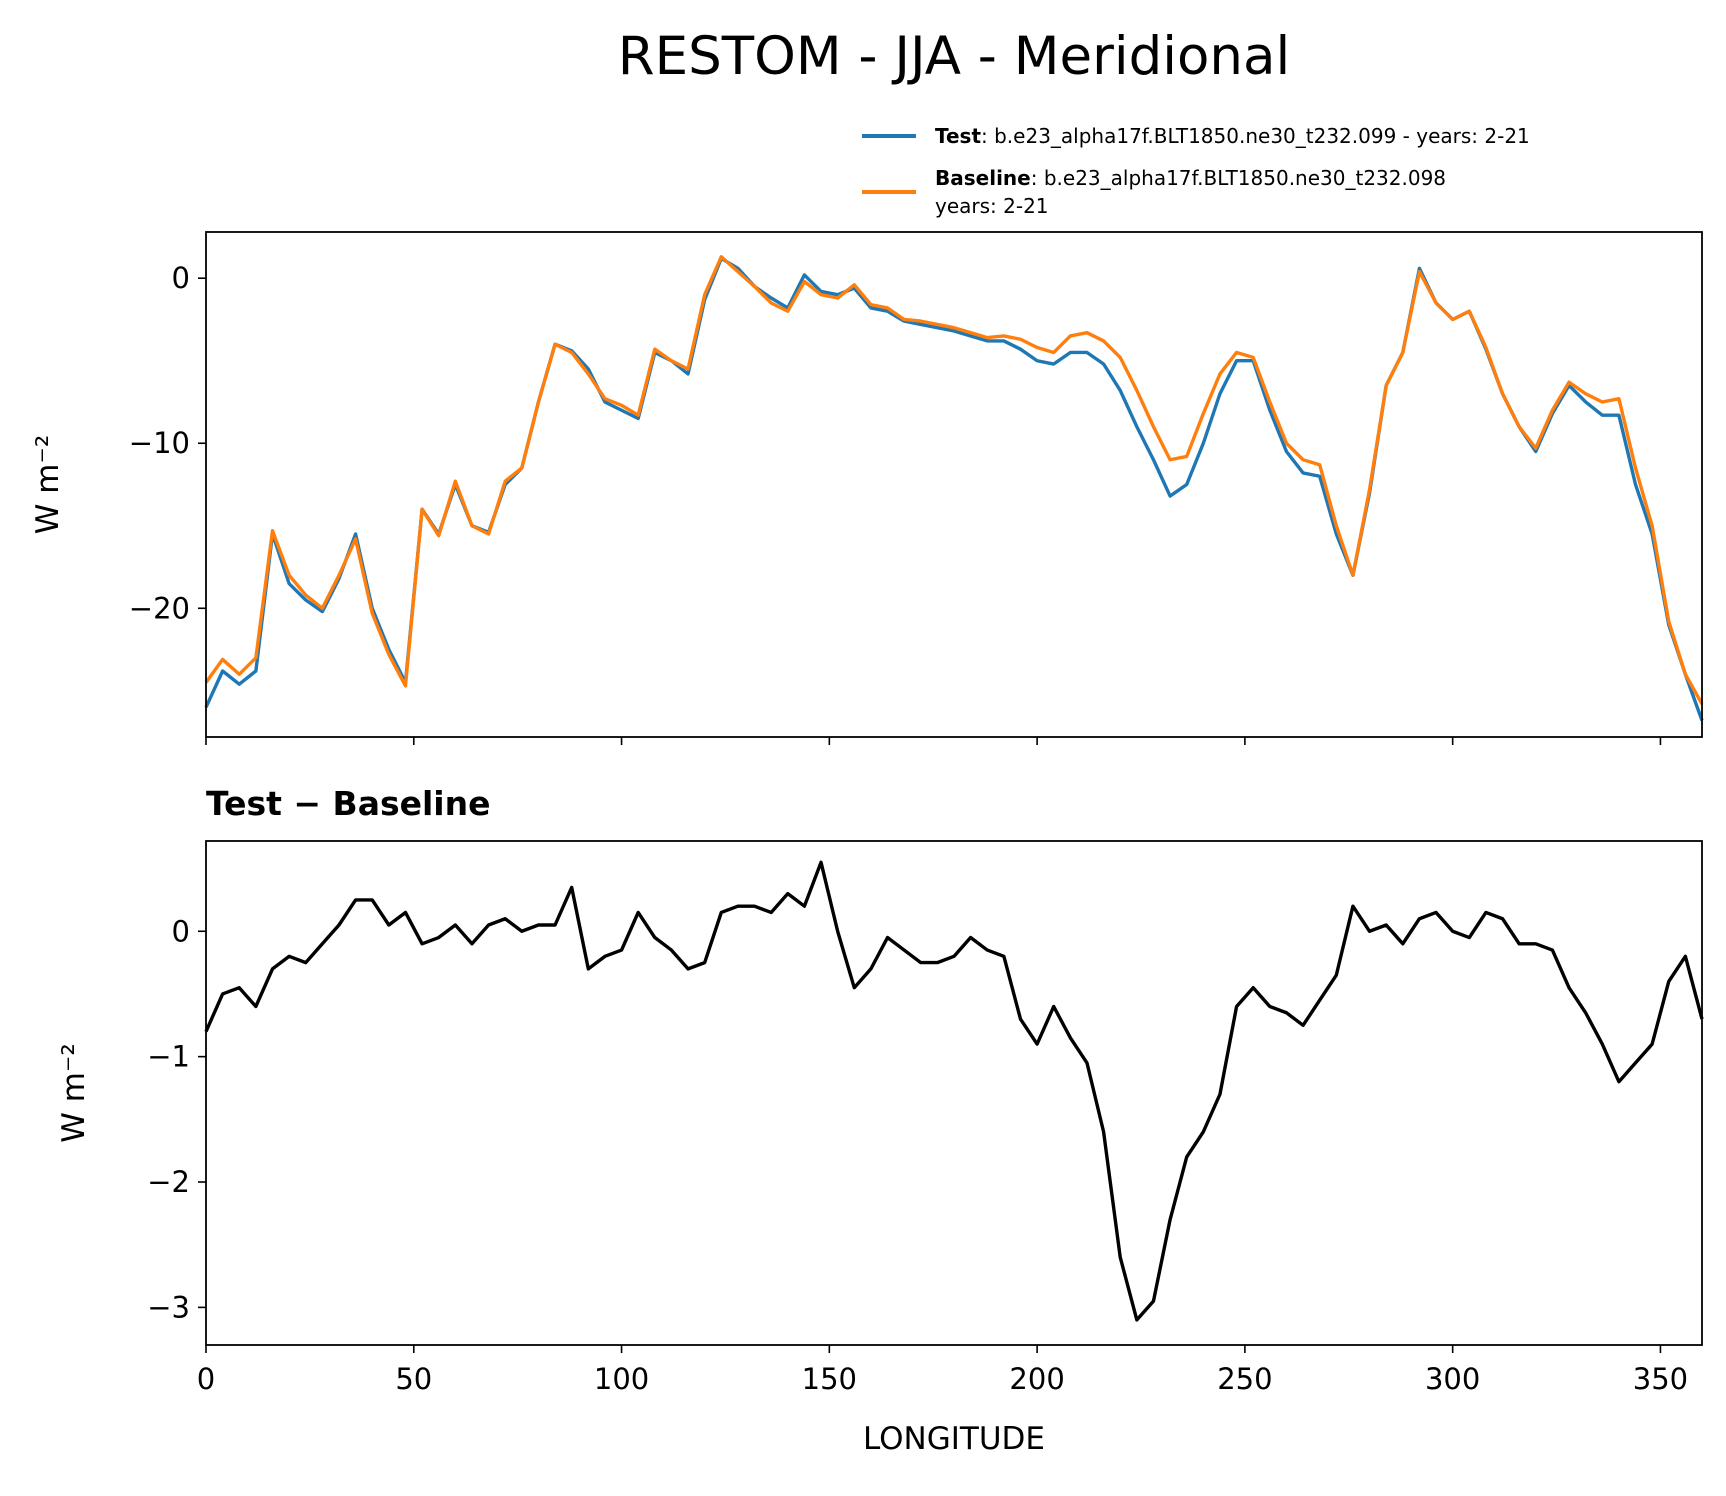  I want to click on x-tick-label: 50, so click(413, 1379).